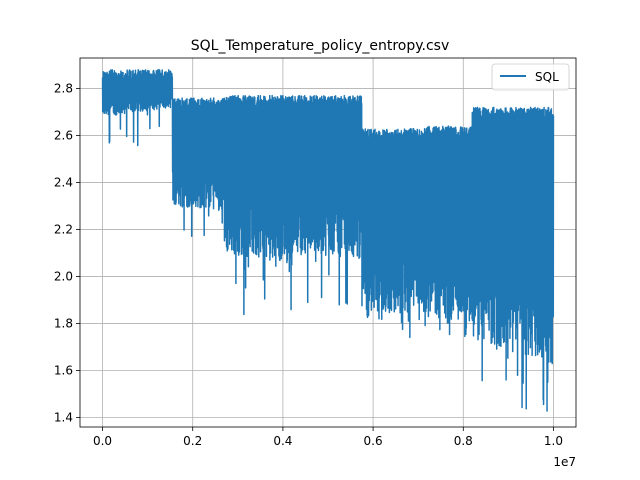  Describe the element at coordinates (63, 277) in the screenshot. I see `y-tick-label: 2.0` at that location.